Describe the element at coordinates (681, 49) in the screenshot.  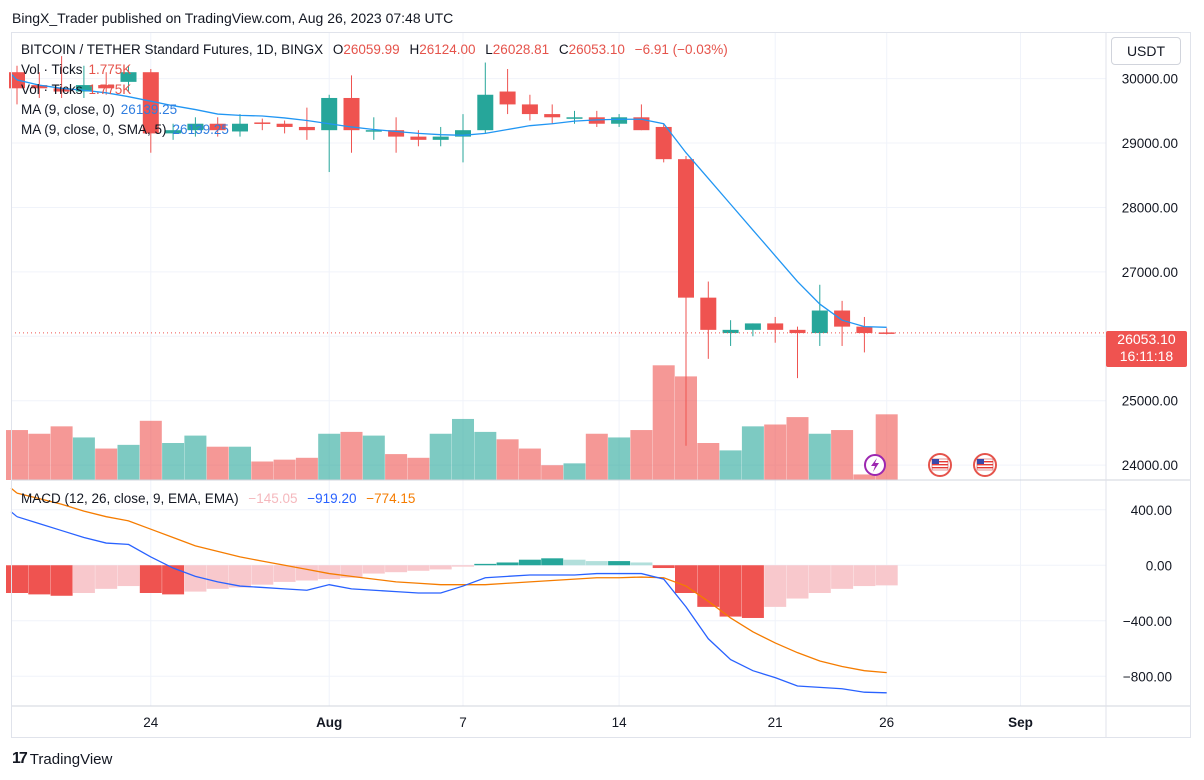
I see `change-value: −6.91 (−0.03%)` at that location.